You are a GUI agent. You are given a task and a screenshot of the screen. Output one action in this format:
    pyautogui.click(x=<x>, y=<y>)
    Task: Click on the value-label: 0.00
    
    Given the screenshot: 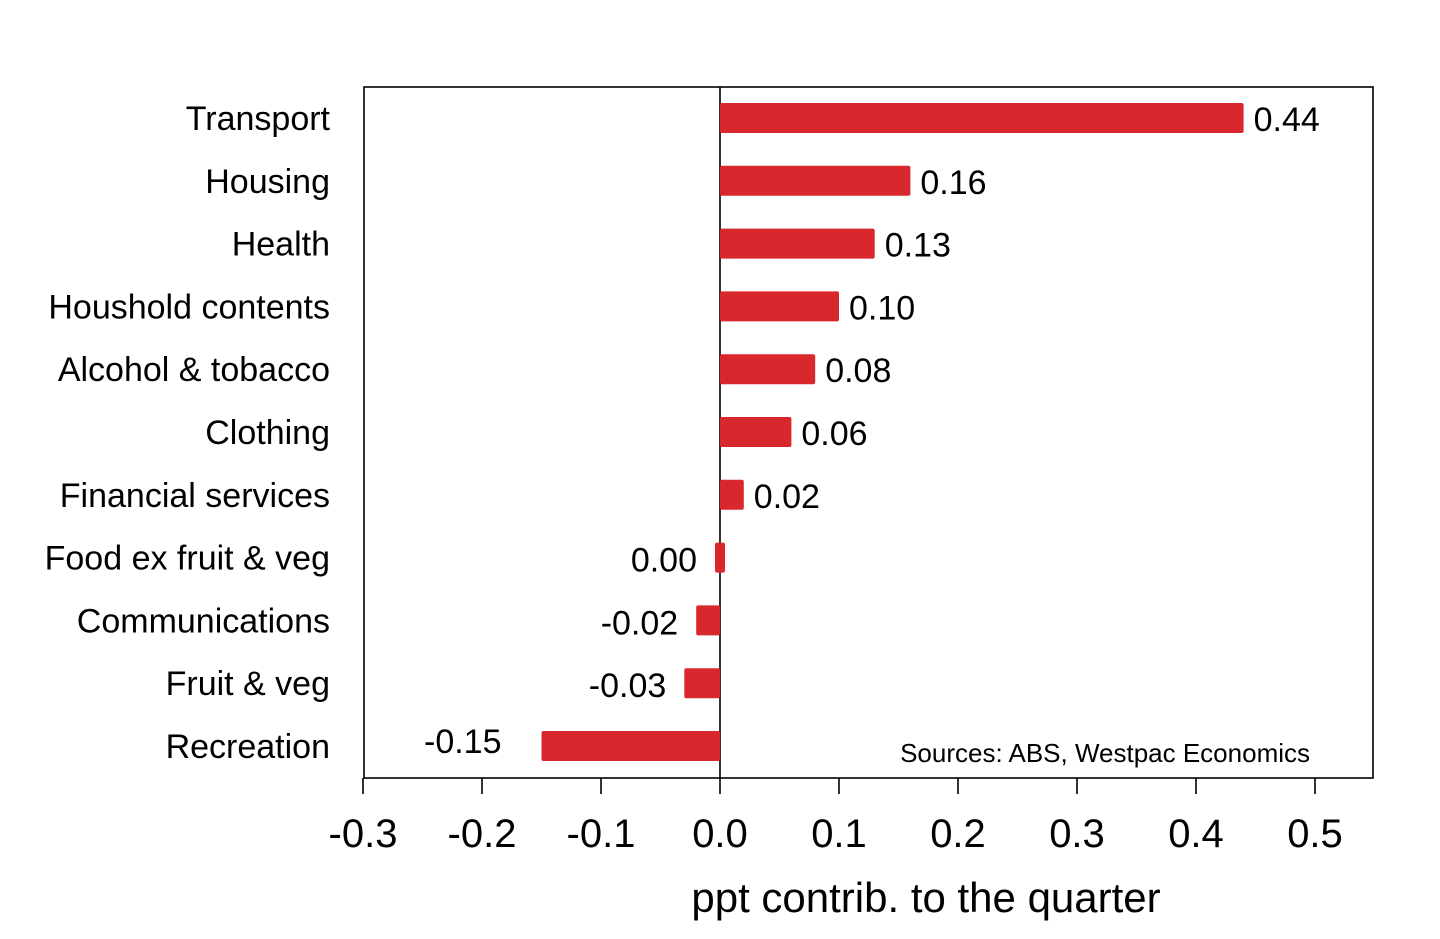 What is the action you would take?
    pyautogui.click(x=664, y=561)
    